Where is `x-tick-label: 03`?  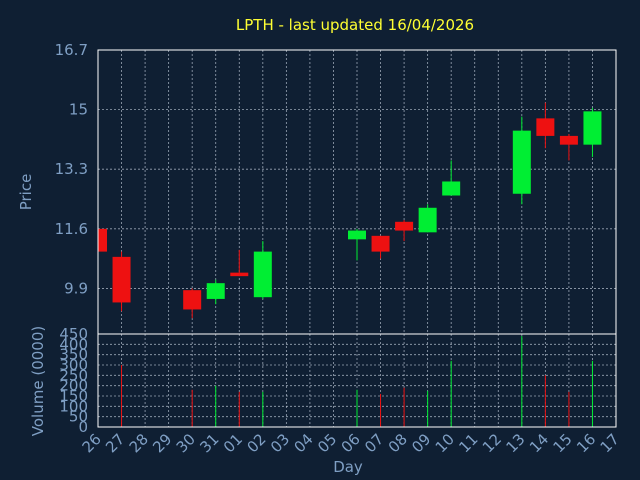
x-tick-label: 03 is located at coordinates (280, 443).